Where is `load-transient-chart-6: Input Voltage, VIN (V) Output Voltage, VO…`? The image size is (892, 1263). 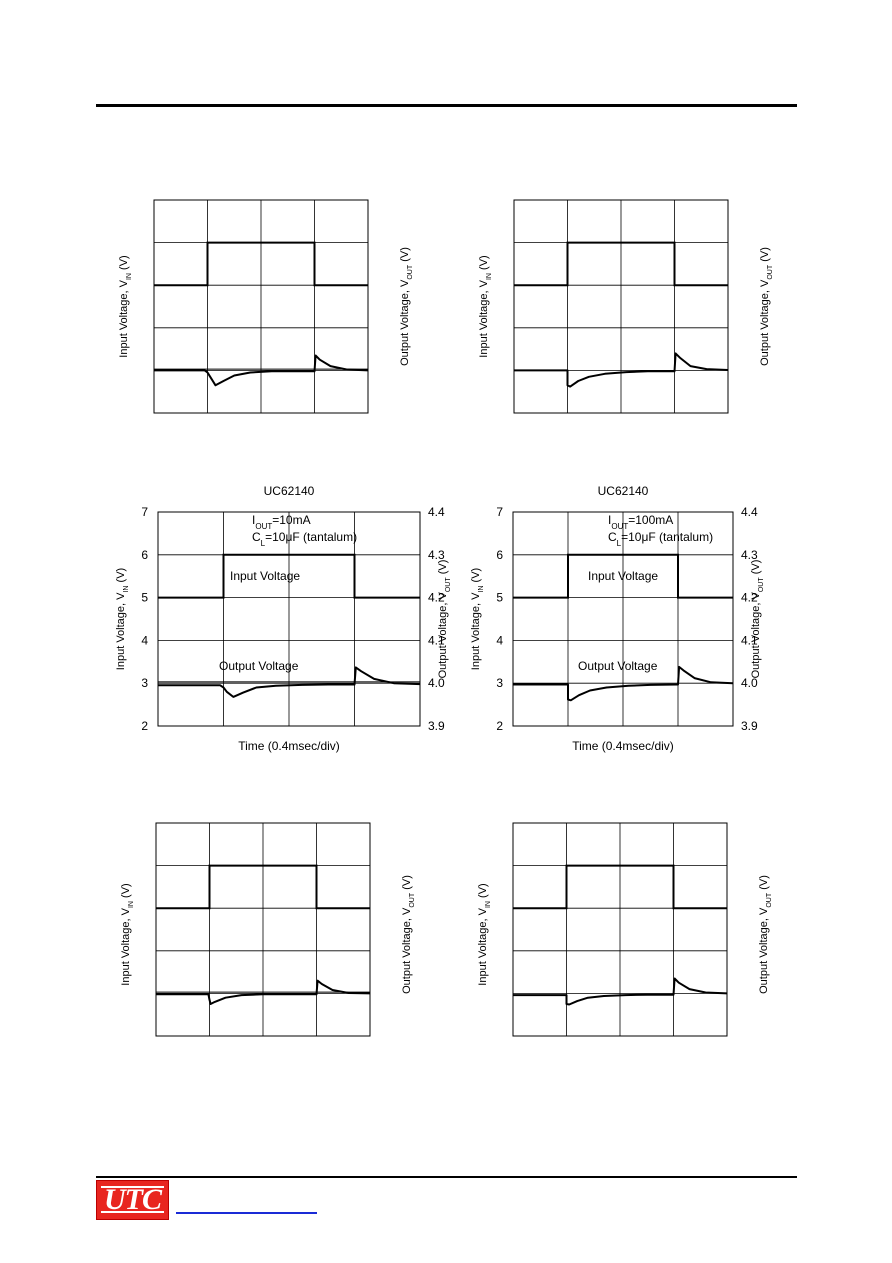
load-transient-chart-6: Input Voltage, VIN (V) Output Voltage, VO… is located at coordinates (625, 929).